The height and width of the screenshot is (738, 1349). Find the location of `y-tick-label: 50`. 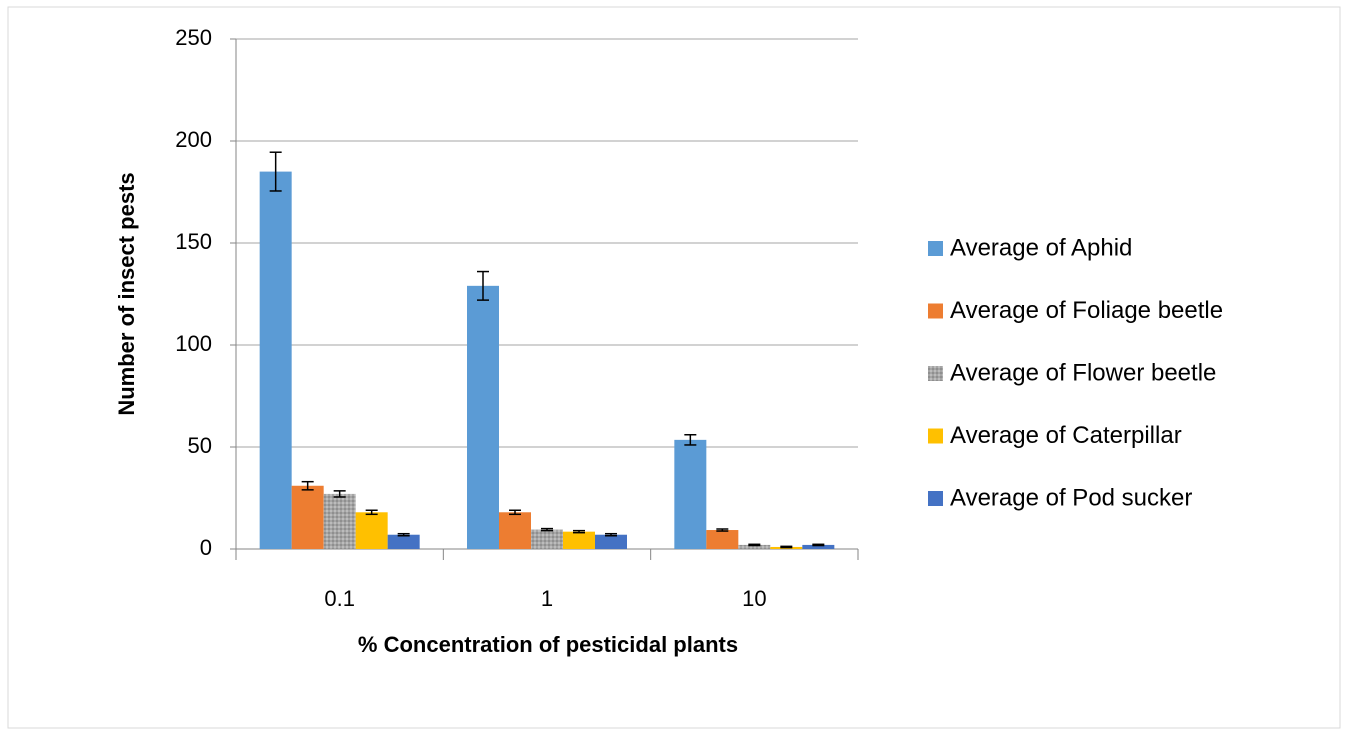

y-tick-label: 50 is located at coordinates (200, 445).